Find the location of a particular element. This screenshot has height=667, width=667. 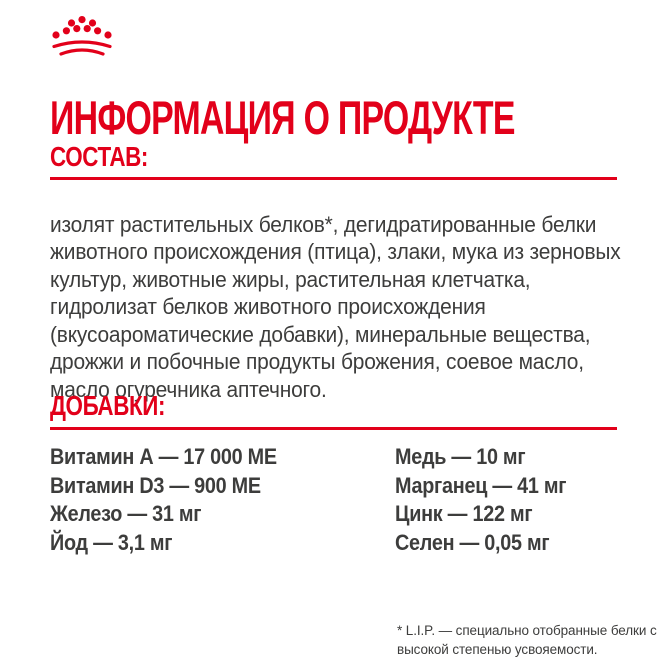

composition-heading: СОСТАВ: is located at coordinates (99, 156).